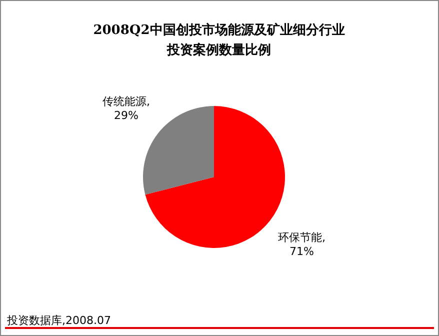 The height and width of the screenshot is (336, 439). Describe the element at coordinates (127, 108) in the screenshot. I see `slice-label: 传统能源, 29%` at that location.